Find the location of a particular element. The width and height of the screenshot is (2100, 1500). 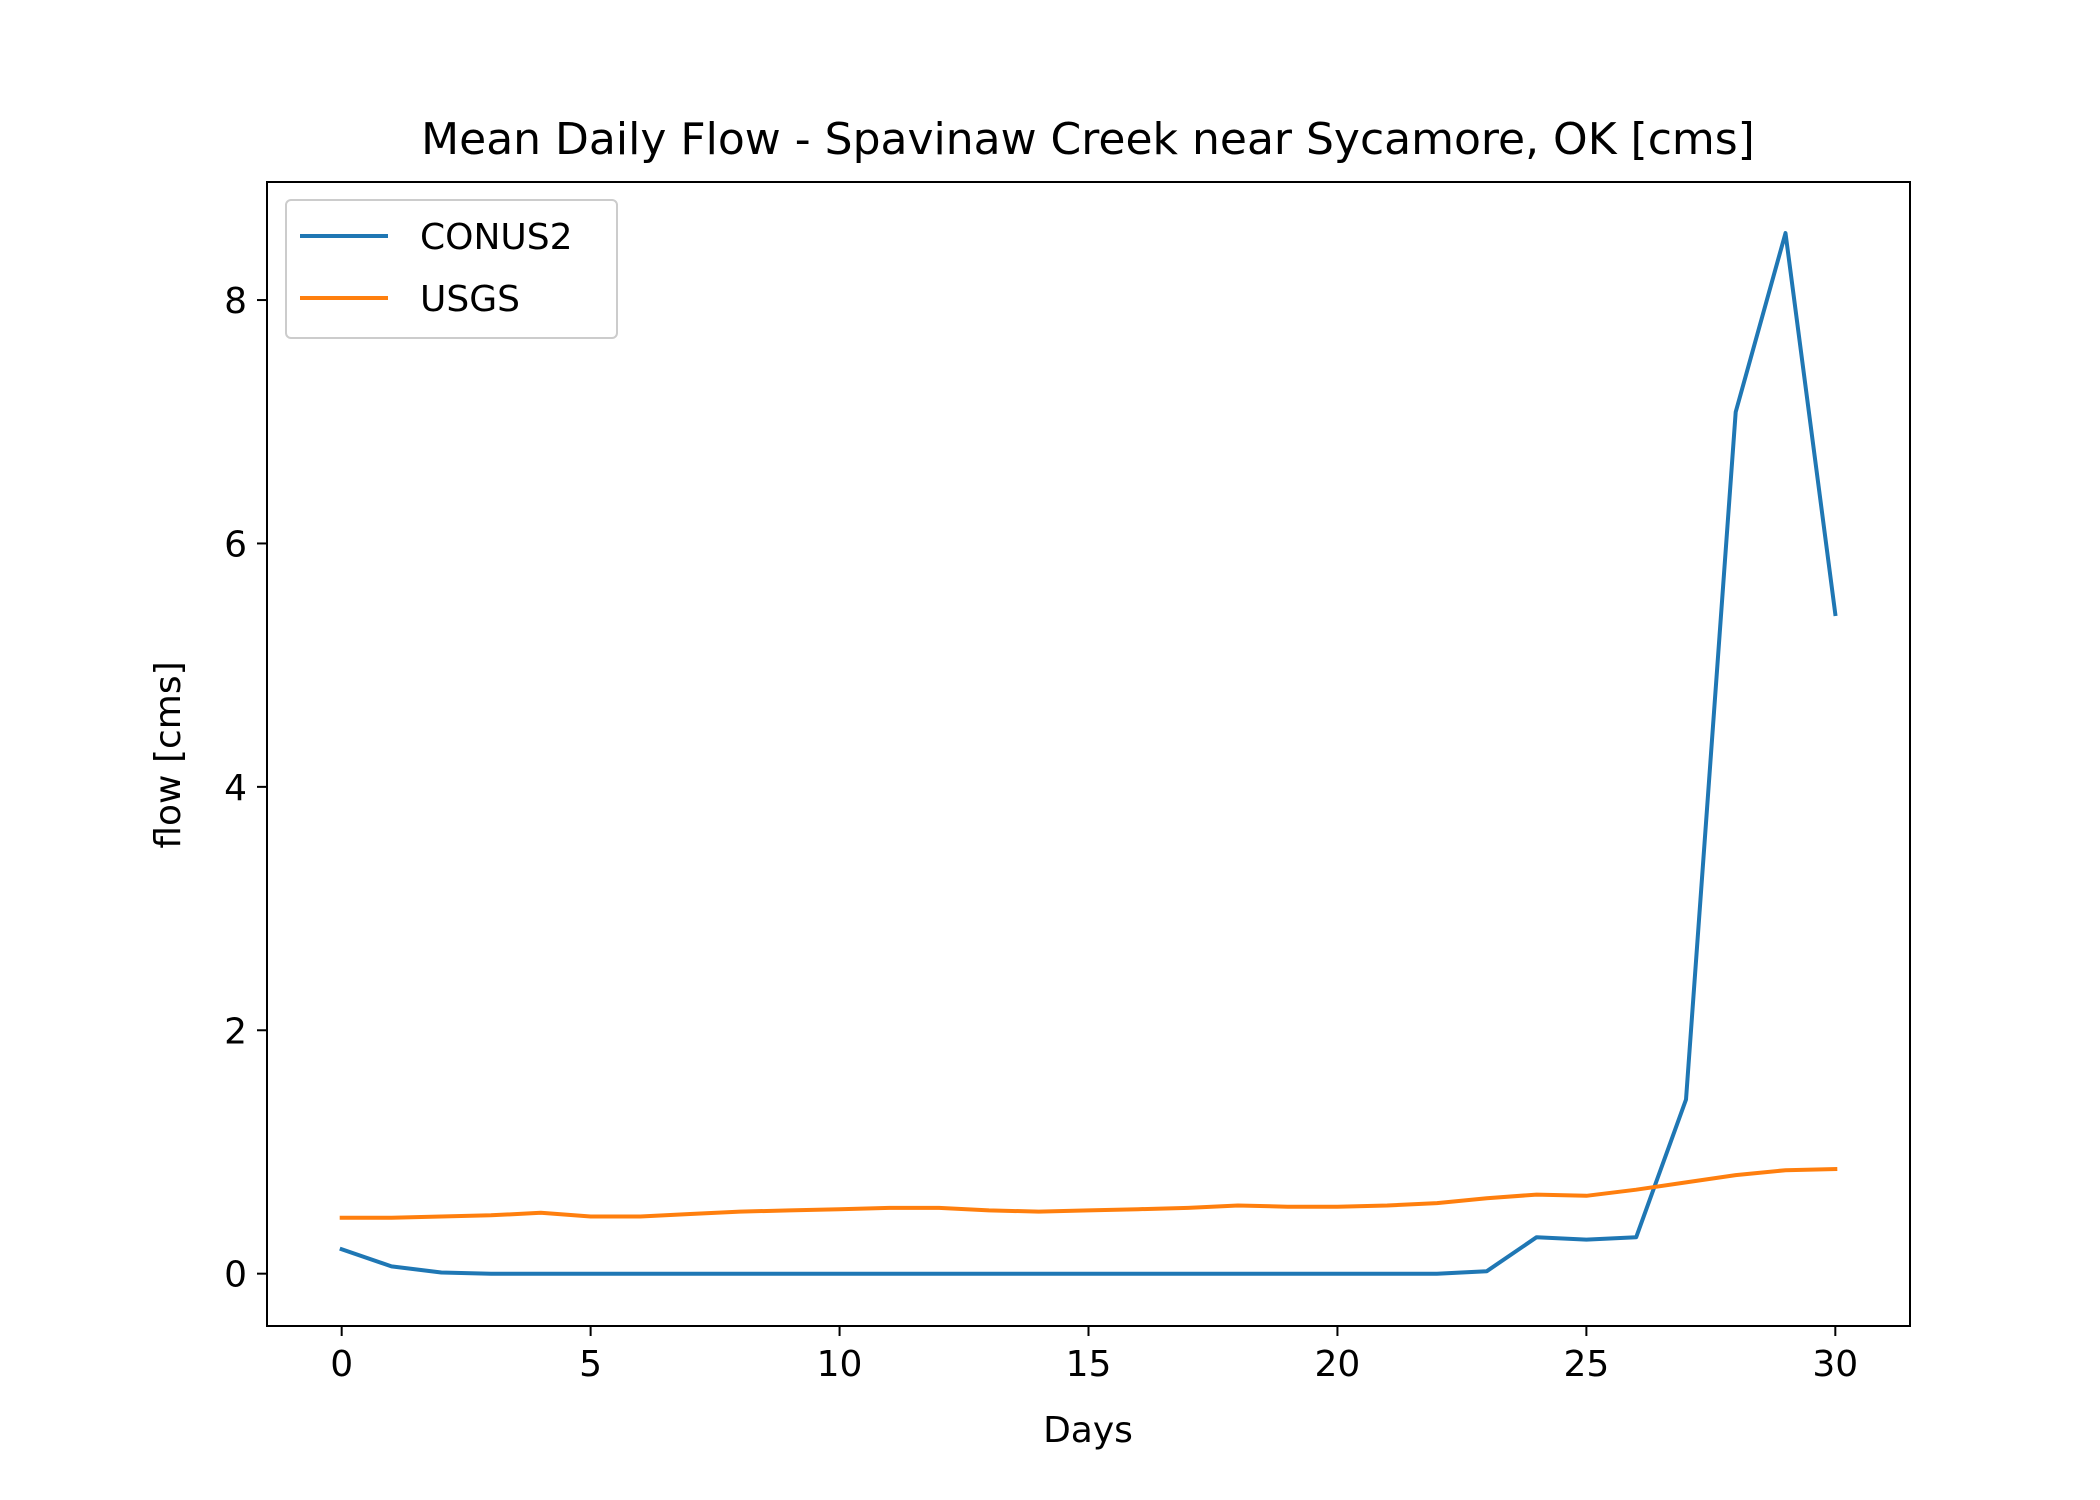

x-axis-ticks: 0 5 10 15 20 25 30 is located at coordinates (1094, 1355).